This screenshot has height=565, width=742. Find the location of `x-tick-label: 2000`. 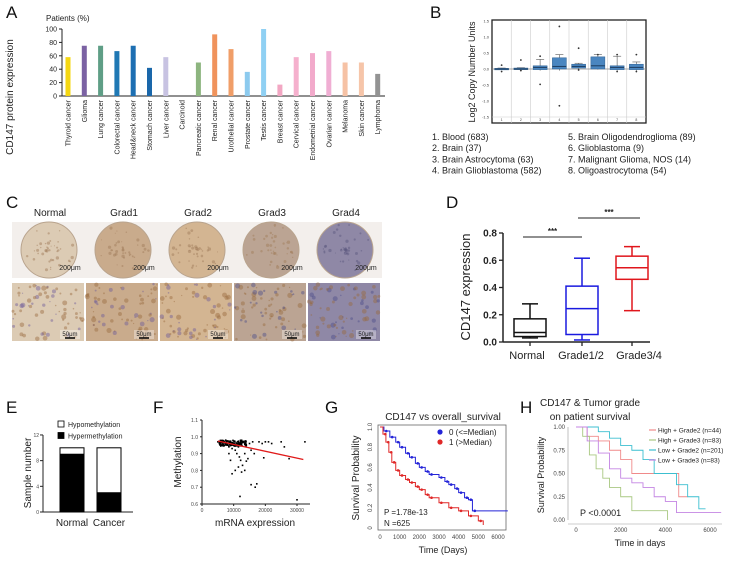

x-tick-label: 2000 is located at coordinates (621, 531).